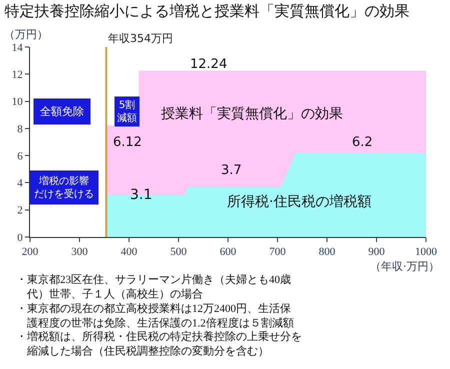 The height and width of the screenshot is (369, 450). Describe the element at coordinates (362, 142) in the screenshot. I see `annotation: 6.2` at that location.